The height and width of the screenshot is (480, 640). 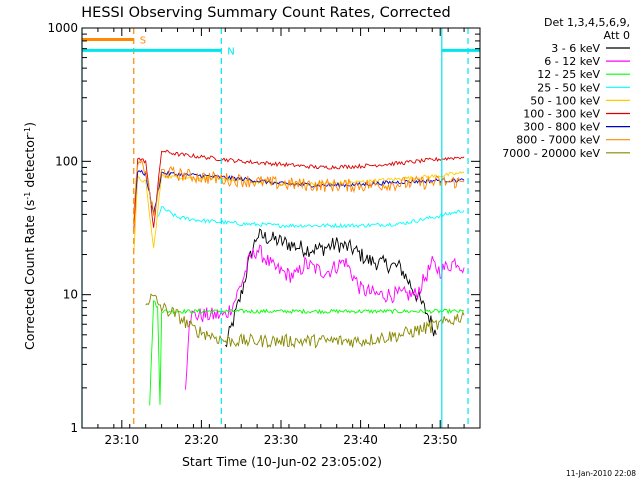 I want to click on y-axis-label-part: Corrected Count Rate (s, so click(x=29, y=275).